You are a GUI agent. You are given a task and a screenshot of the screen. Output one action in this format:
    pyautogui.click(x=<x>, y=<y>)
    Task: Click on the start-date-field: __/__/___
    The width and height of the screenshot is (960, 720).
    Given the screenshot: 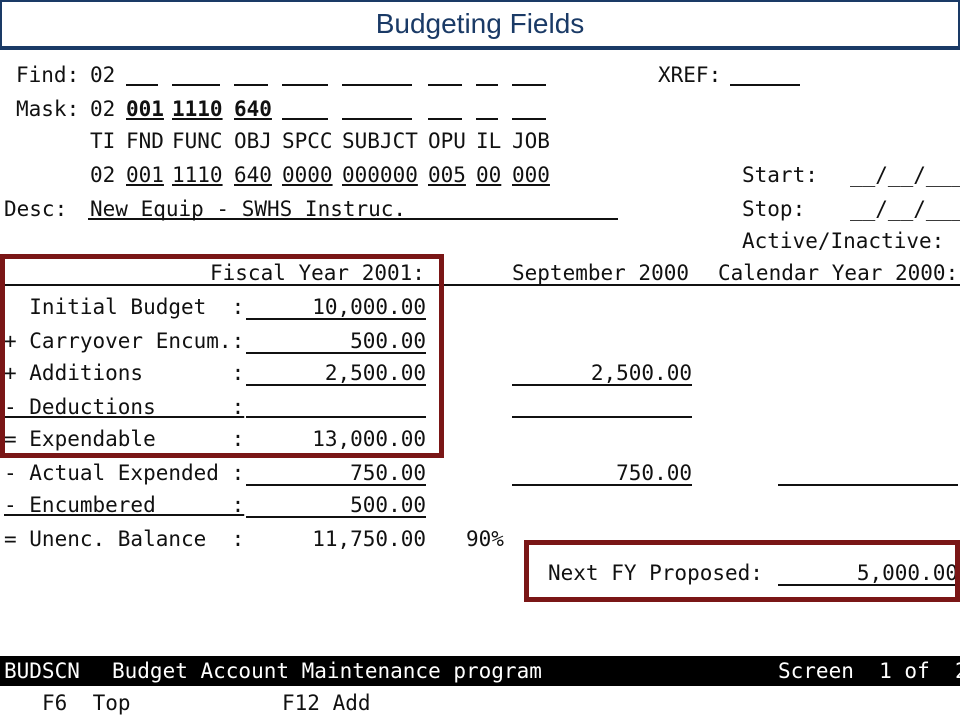 What is the action you would take?
    pyautogui.click(x=905, y=175)
    